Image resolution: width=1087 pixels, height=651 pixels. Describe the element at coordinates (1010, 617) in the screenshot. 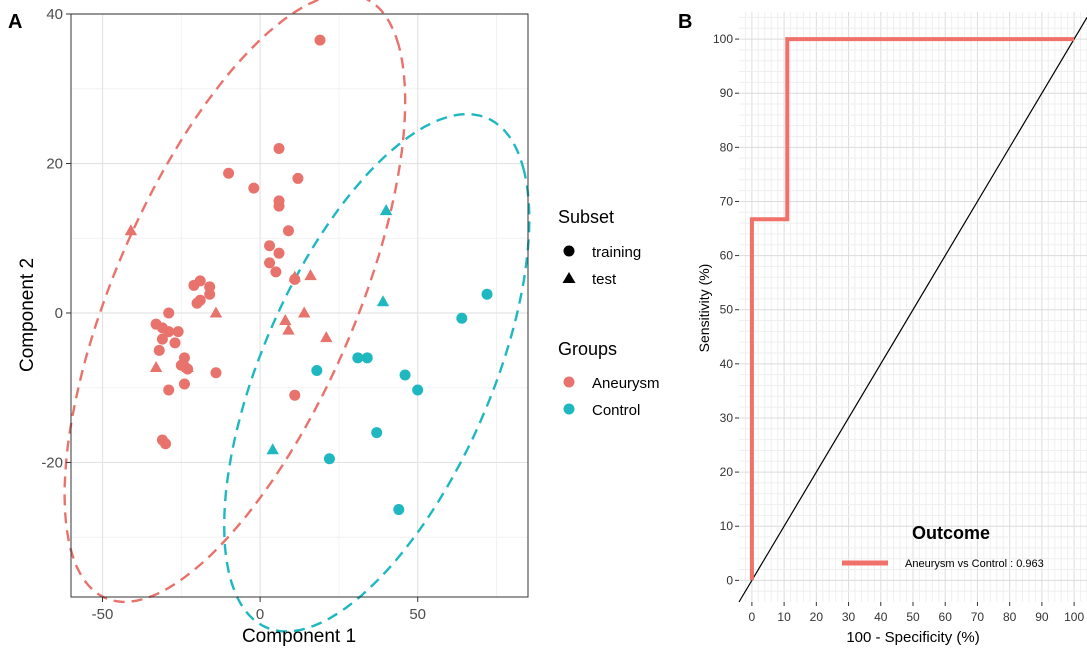

I see `x-tick-label: 80` at that location.